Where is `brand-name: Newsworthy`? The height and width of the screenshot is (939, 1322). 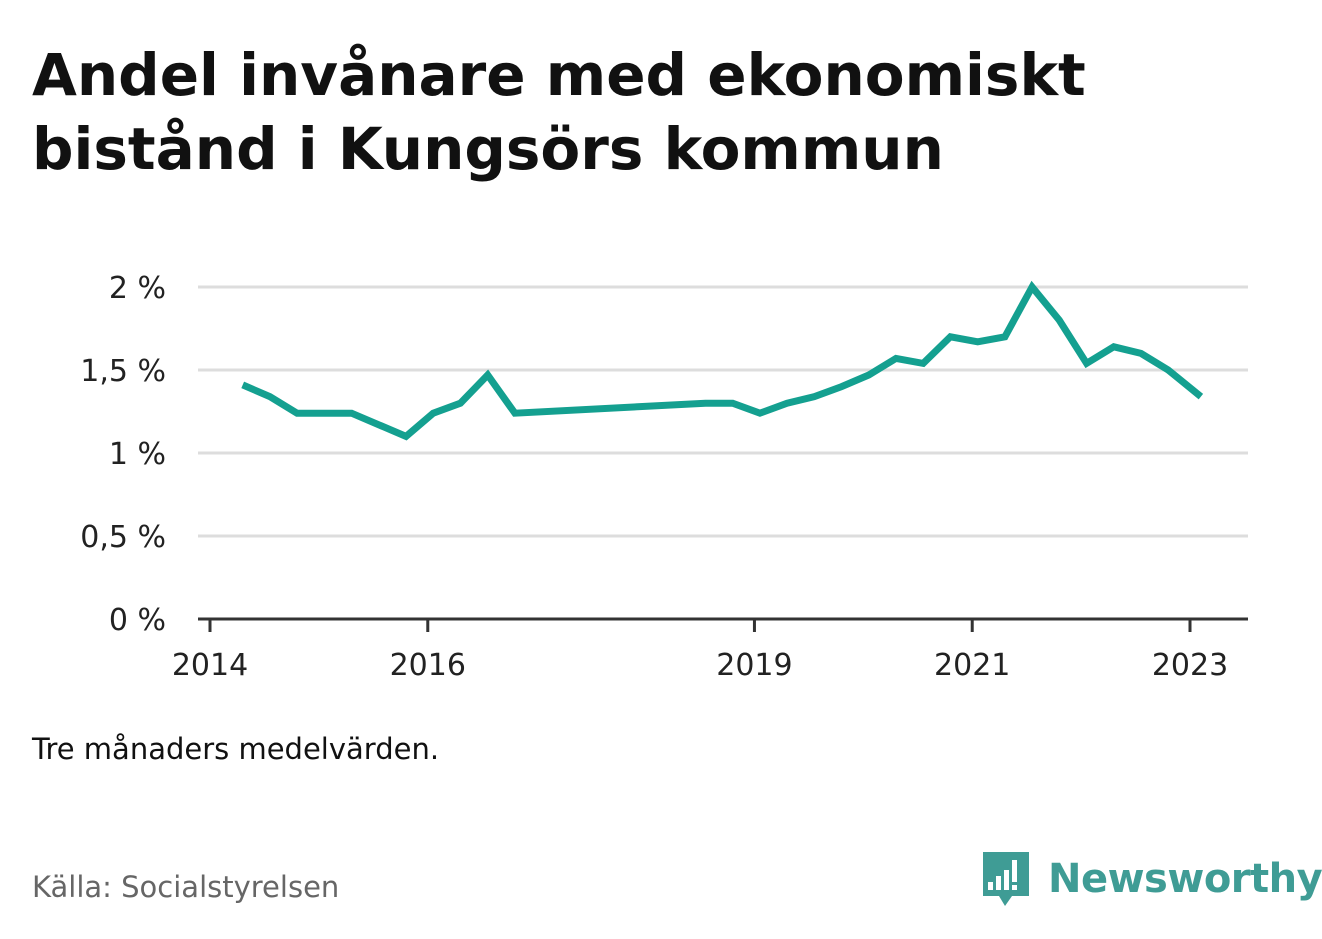 brand-name: Newsworthy is located at coordinates (1185, 879).